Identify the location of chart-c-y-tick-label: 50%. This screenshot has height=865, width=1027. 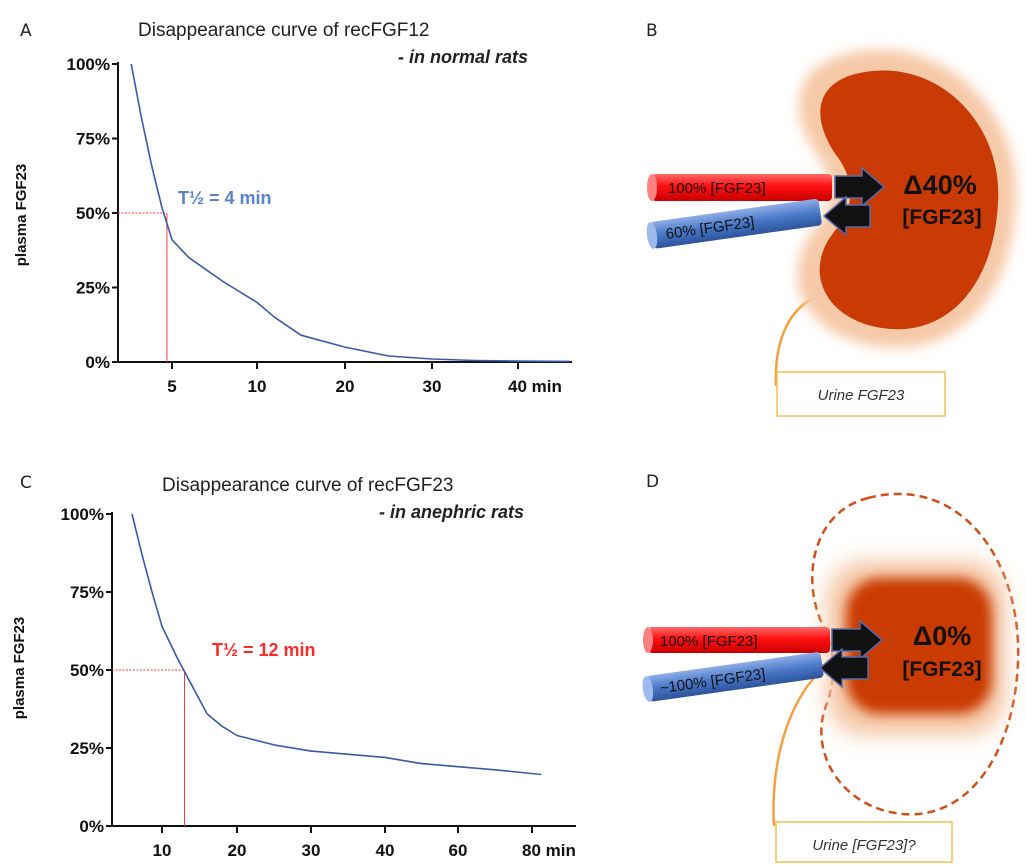
(87, 670).